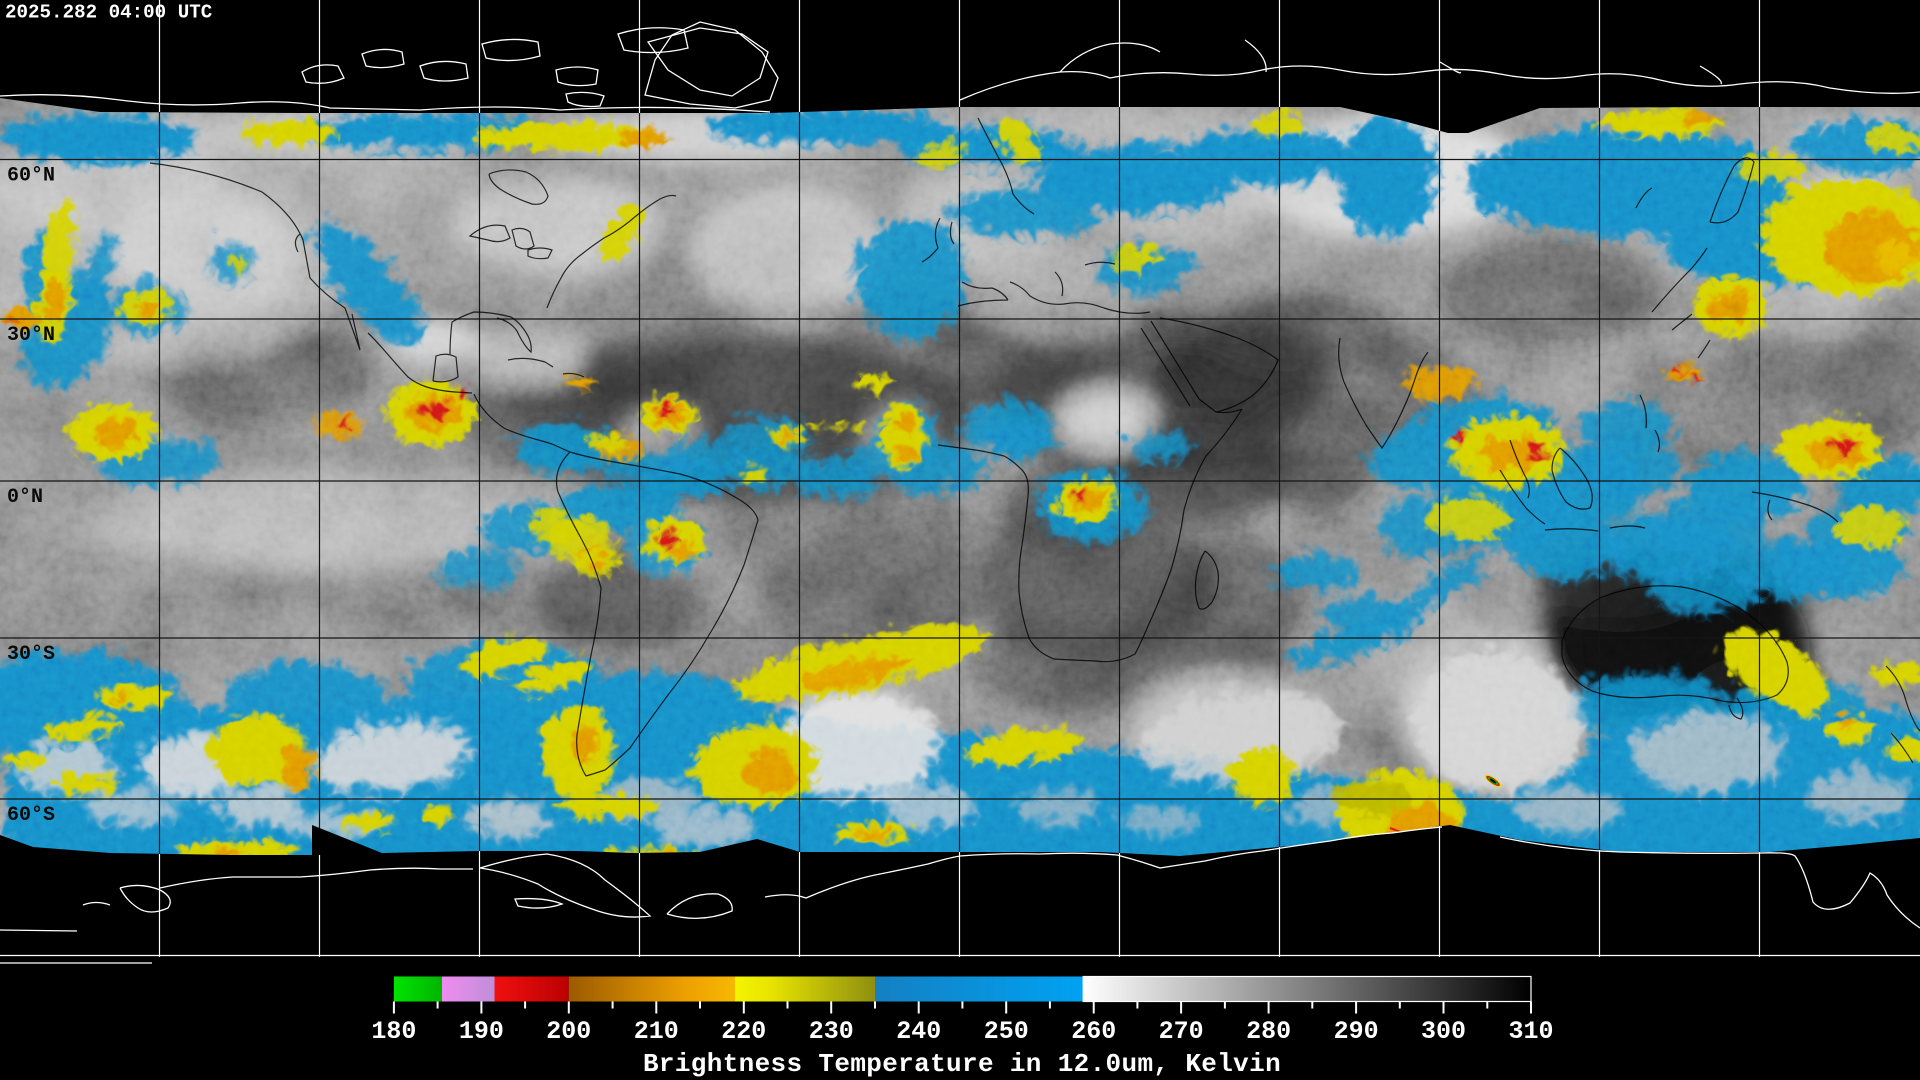 Image resolution: width=1920 pixels, height=1080 pixels. Describe the element at coordinates (1006, 1031) in the screenshot. I see `svg-text: 250` at that location.